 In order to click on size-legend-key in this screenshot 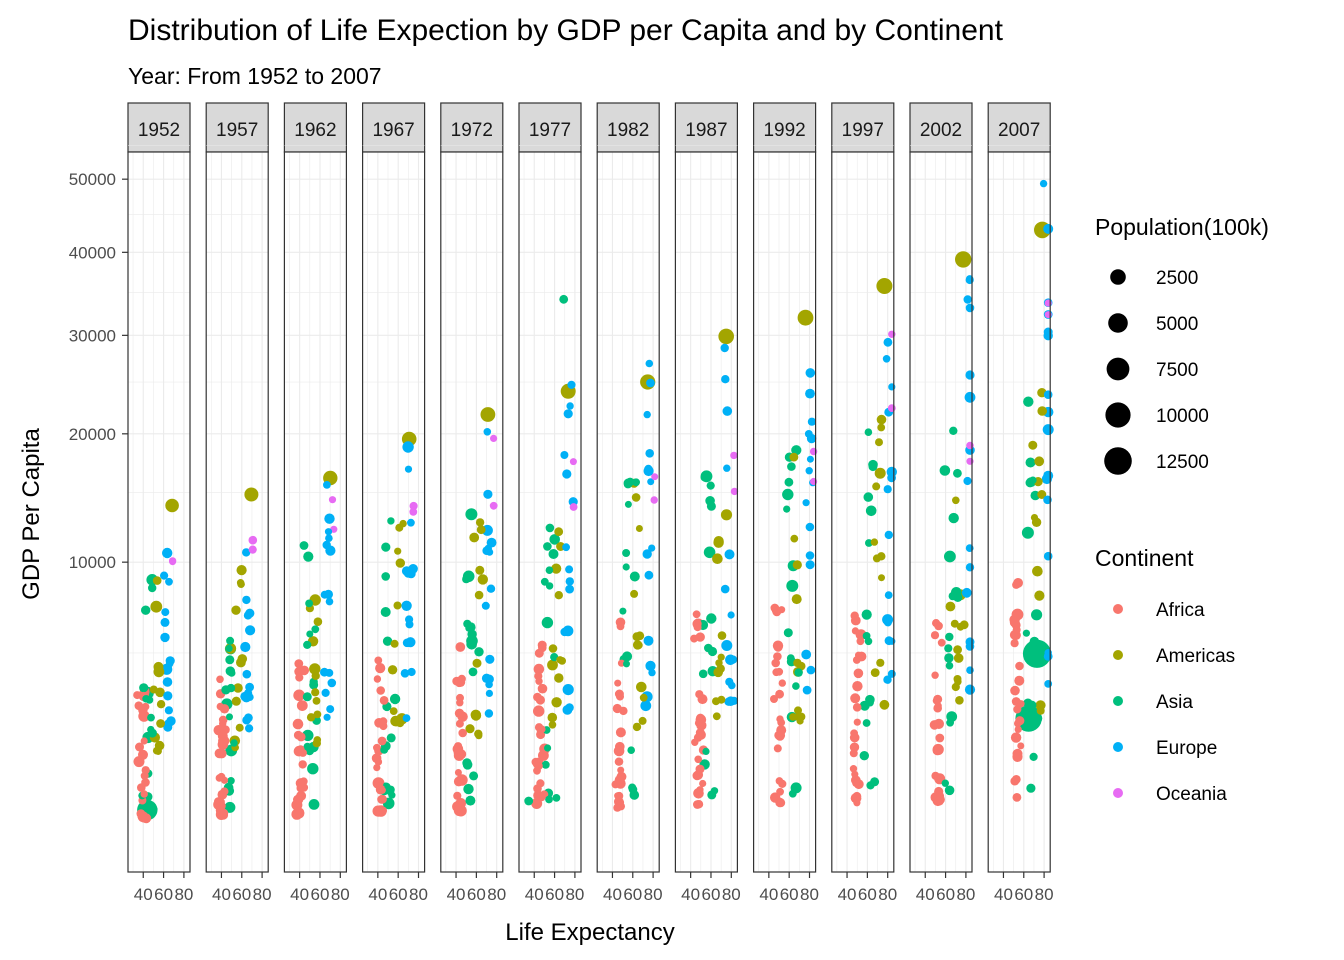, I will do `click(1118, 323)`.